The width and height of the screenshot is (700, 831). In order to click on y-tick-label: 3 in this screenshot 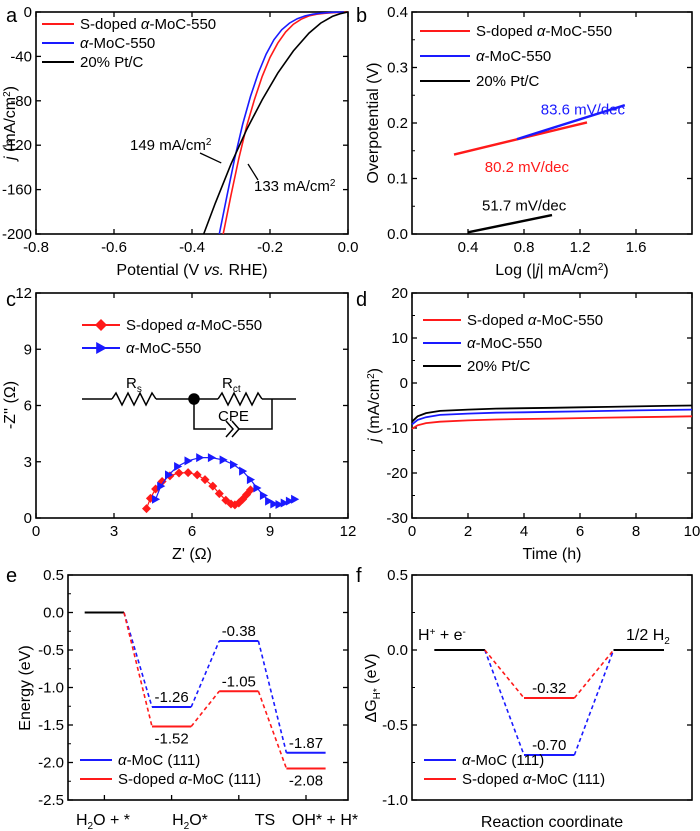, I will do `click(28, 462)`.